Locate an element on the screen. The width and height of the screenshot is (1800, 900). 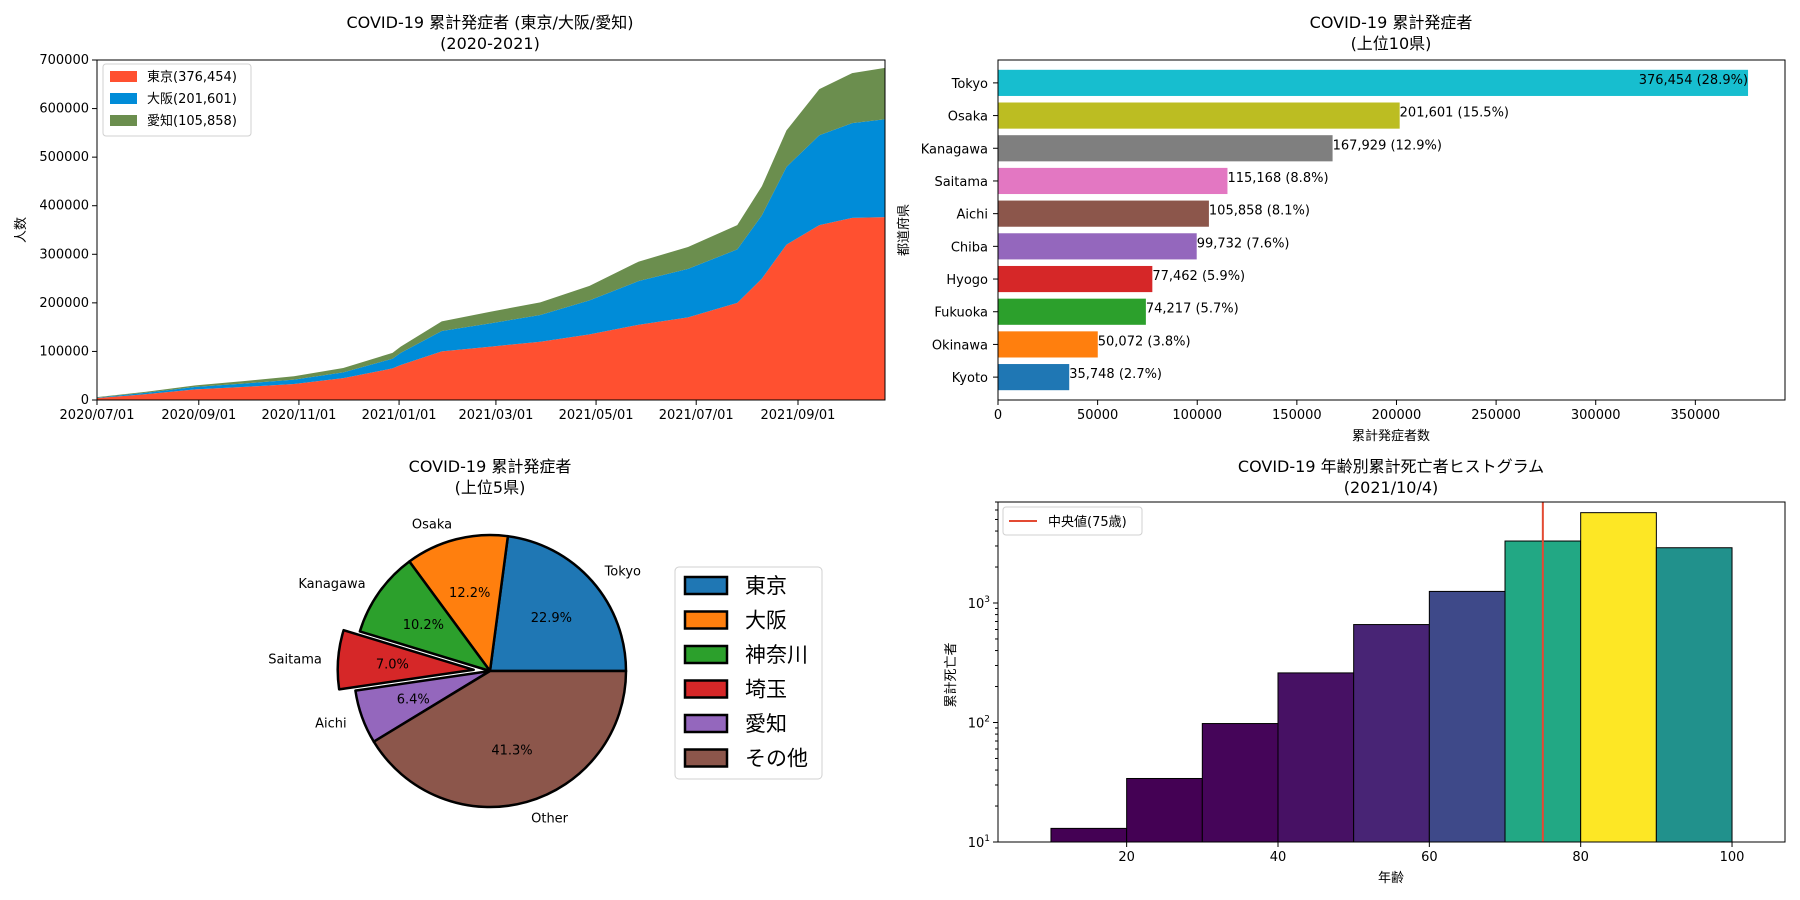
barh-bar-chiba is located at coordinates (1097, 246).